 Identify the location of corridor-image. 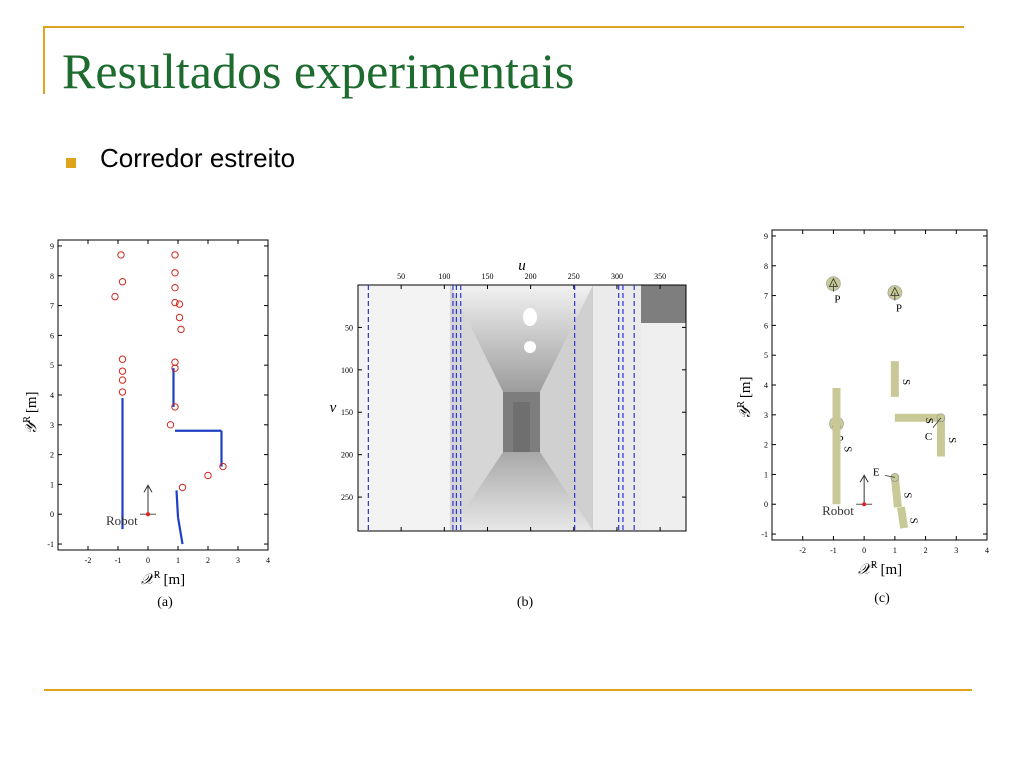
(522, 408).